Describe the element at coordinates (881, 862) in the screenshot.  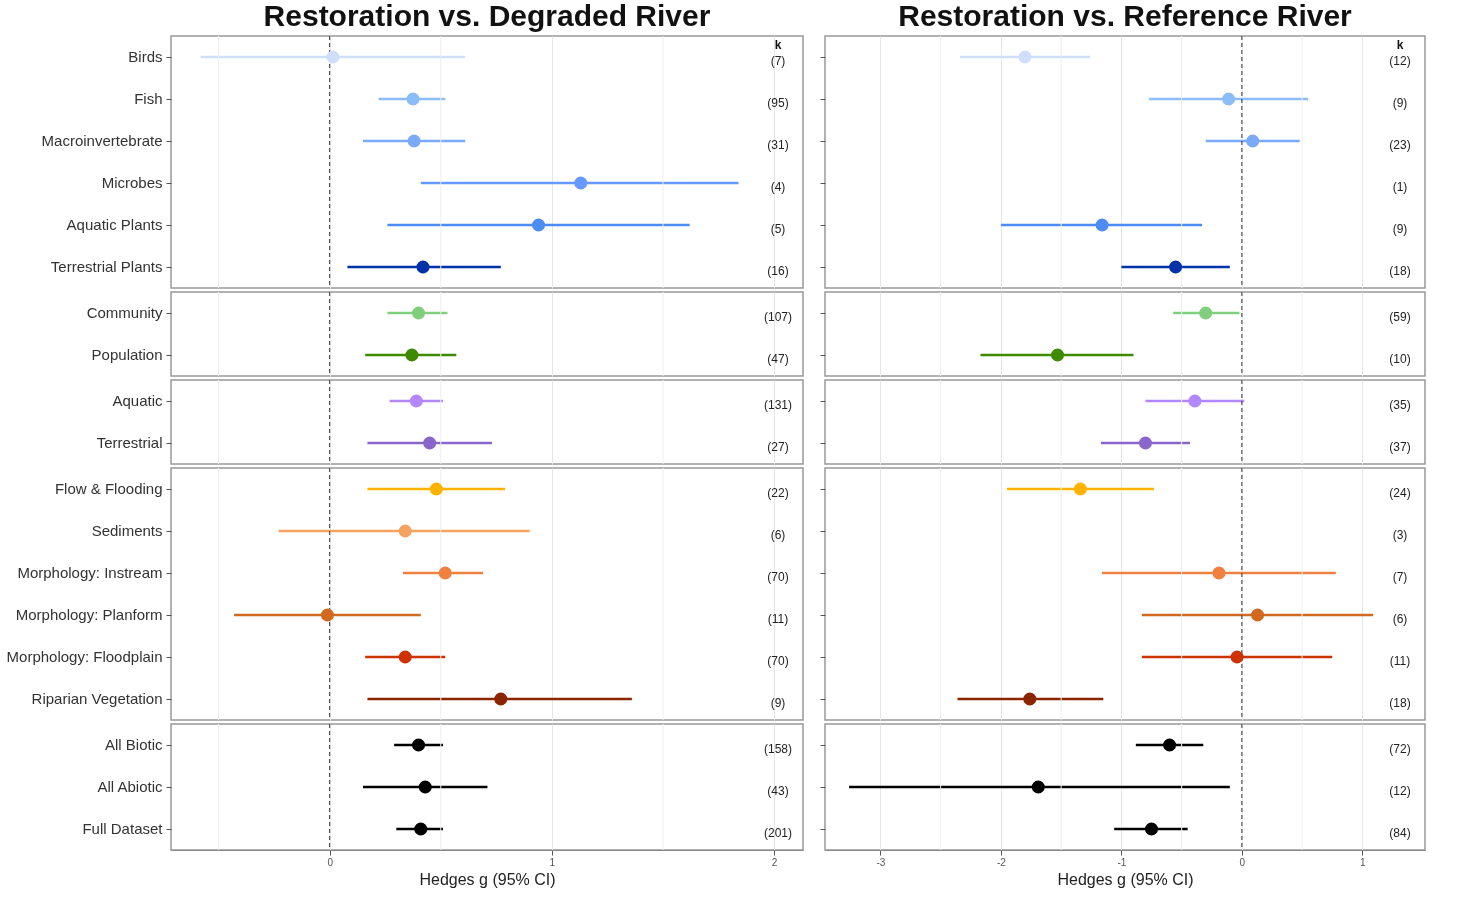
I see `x-tick-label: -3` at that location.